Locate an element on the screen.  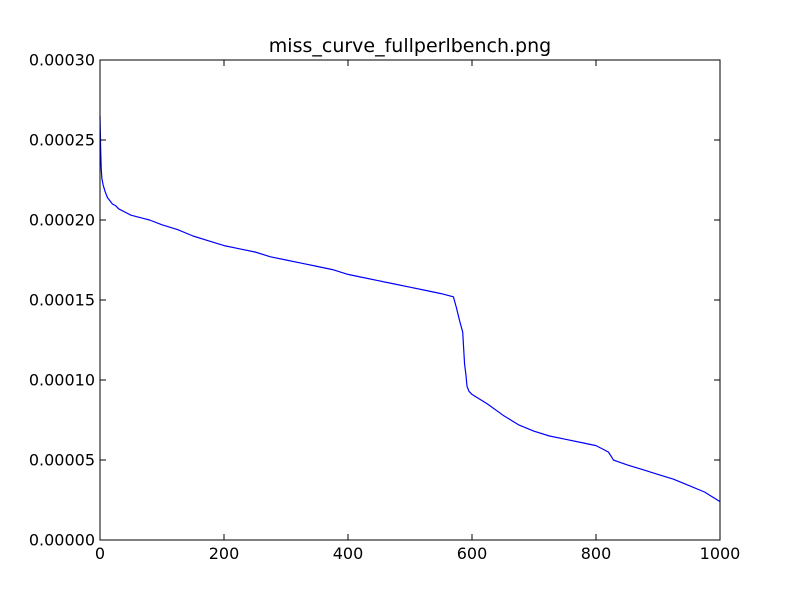
y-tick-label: 0.00020 is located at coordinates (62, 220).